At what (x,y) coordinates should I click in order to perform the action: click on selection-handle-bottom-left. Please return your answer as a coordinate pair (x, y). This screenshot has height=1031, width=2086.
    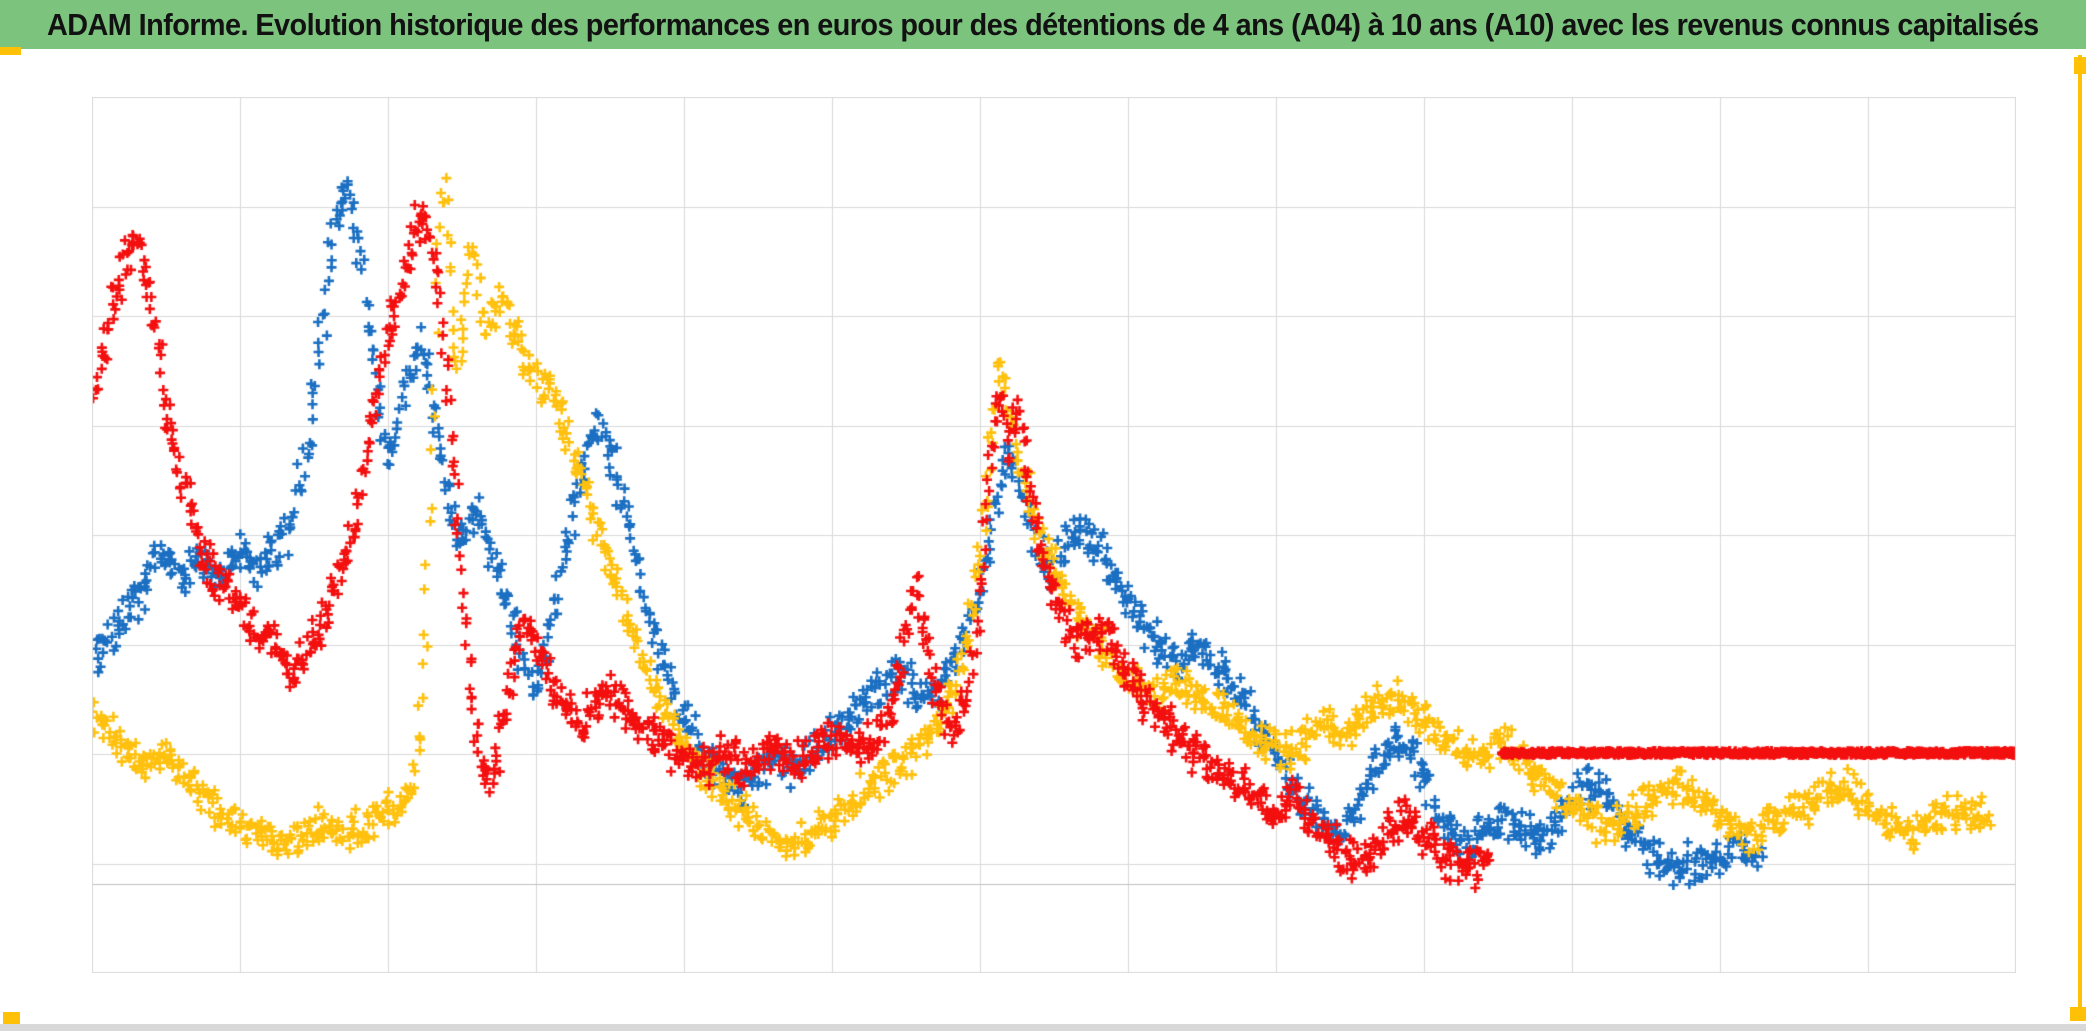
    Looking at the image, I should click on (11, 1018).